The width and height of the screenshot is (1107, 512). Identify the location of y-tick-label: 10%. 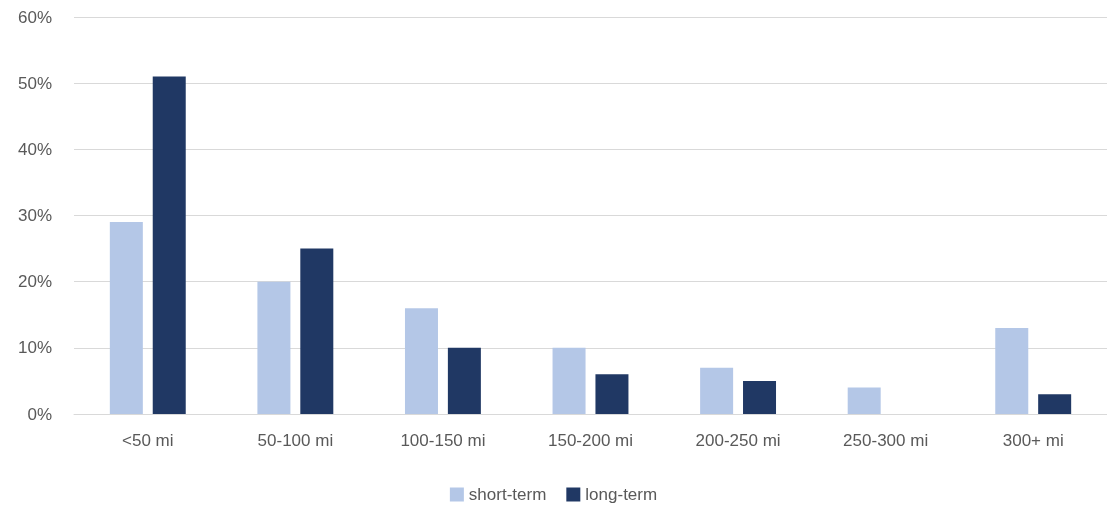
(34, 348).